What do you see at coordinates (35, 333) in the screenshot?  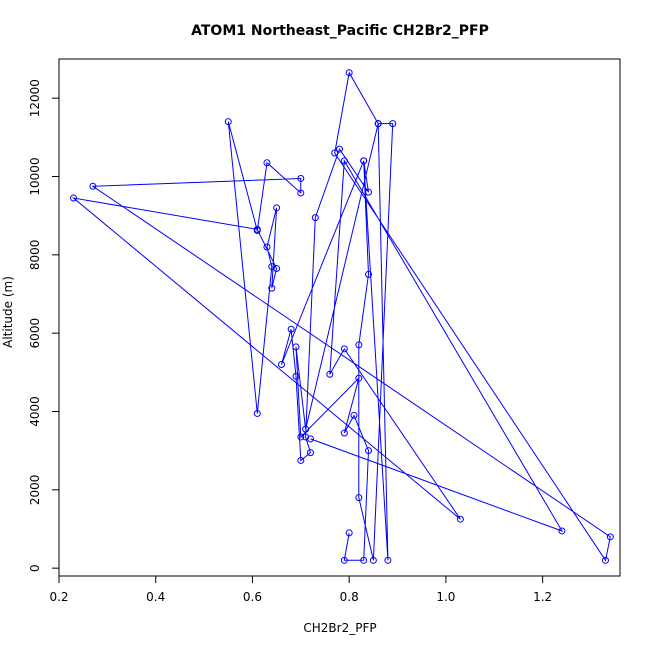 I see `y-tick-label: 6000` at bounding box center [35, 333].